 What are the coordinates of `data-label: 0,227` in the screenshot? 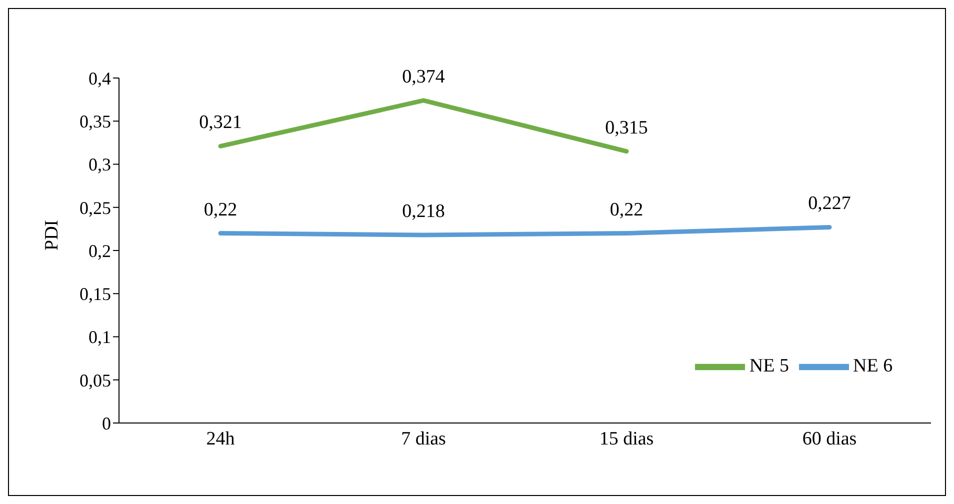 It's located at (829, 203).